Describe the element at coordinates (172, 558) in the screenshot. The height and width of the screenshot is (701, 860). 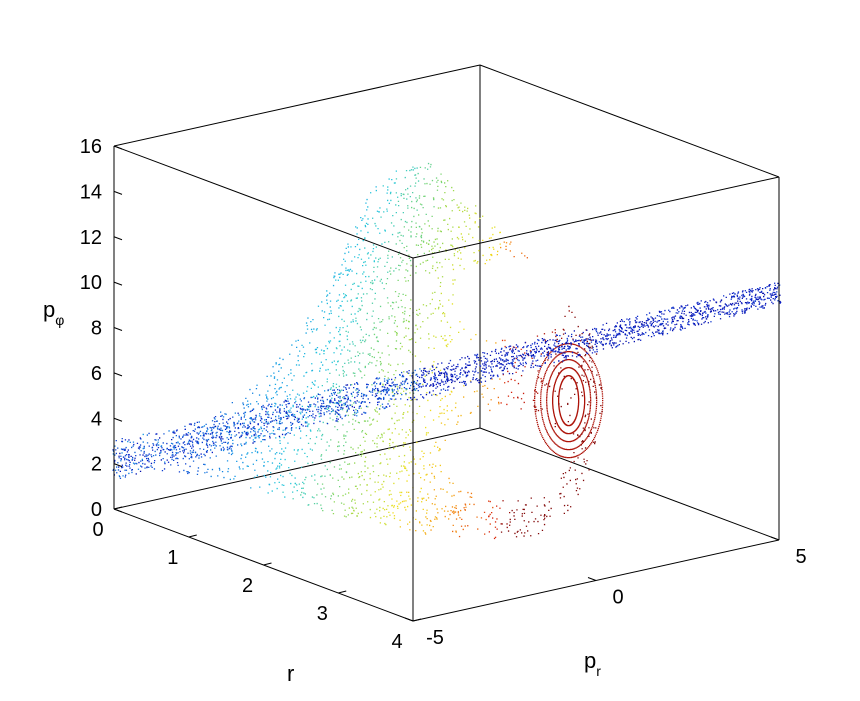
I see `x-tick-label: 1` at that location.